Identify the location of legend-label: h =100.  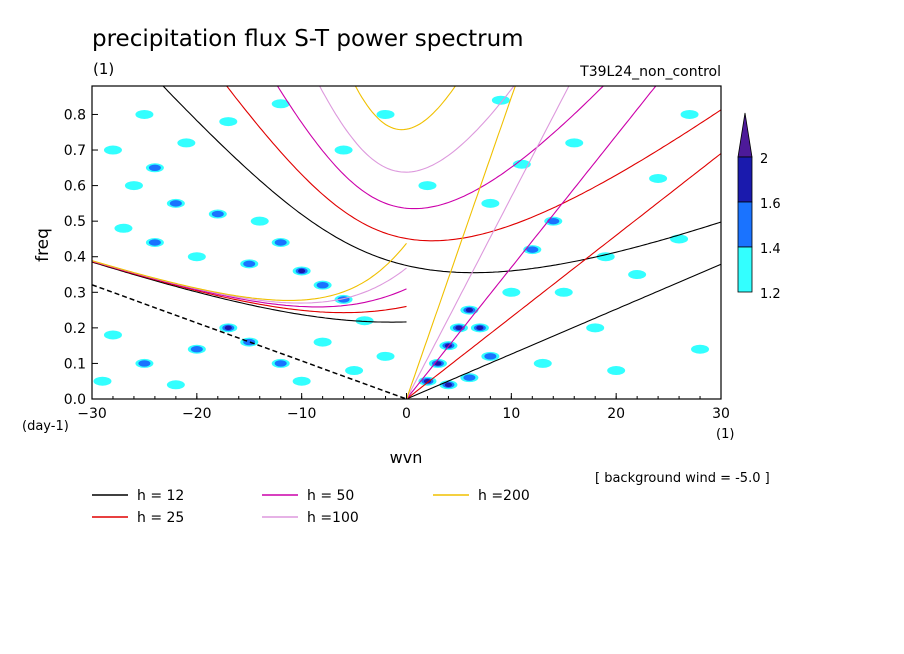
(333, 518).